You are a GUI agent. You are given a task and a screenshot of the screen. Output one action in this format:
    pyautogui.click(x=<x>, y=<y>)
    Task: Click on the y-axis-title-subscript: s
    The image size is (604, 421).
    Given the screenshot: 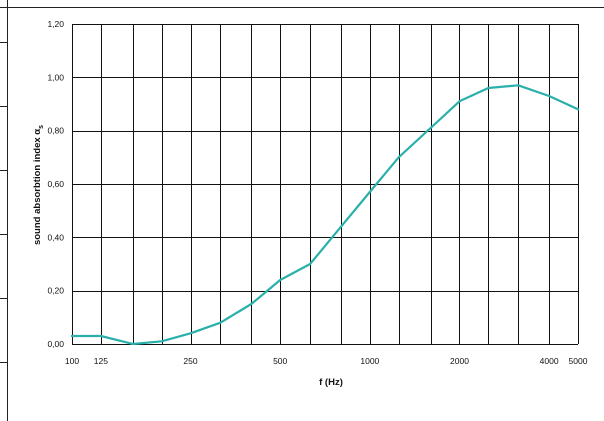 What is the action you would take?
    pyautogui.click(x=41, y=127)
    